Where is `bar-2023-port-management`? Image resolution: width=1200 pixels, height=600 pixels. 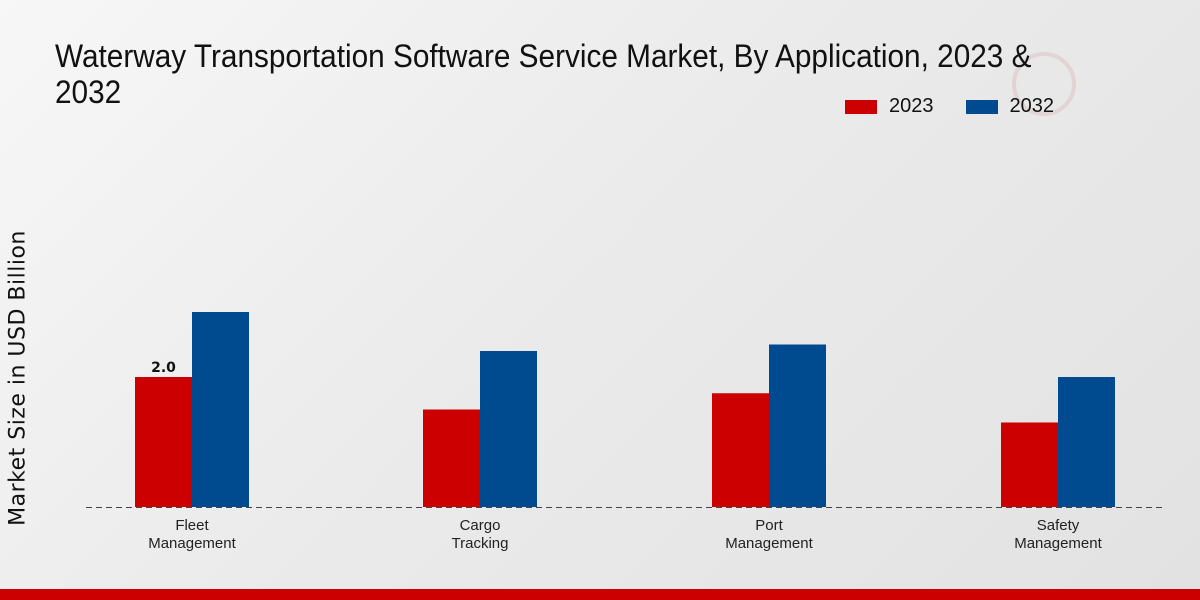
bar-2023-port-management is located at coordinates (740, 450).